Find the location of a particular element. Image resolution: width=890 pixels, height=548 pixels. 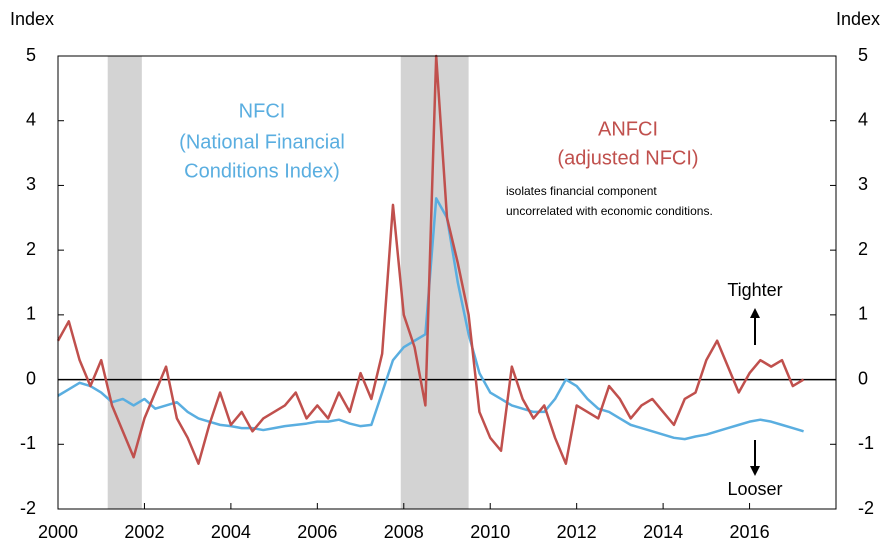

x-tick-label: 2012 is located at coordinates (577, 532).